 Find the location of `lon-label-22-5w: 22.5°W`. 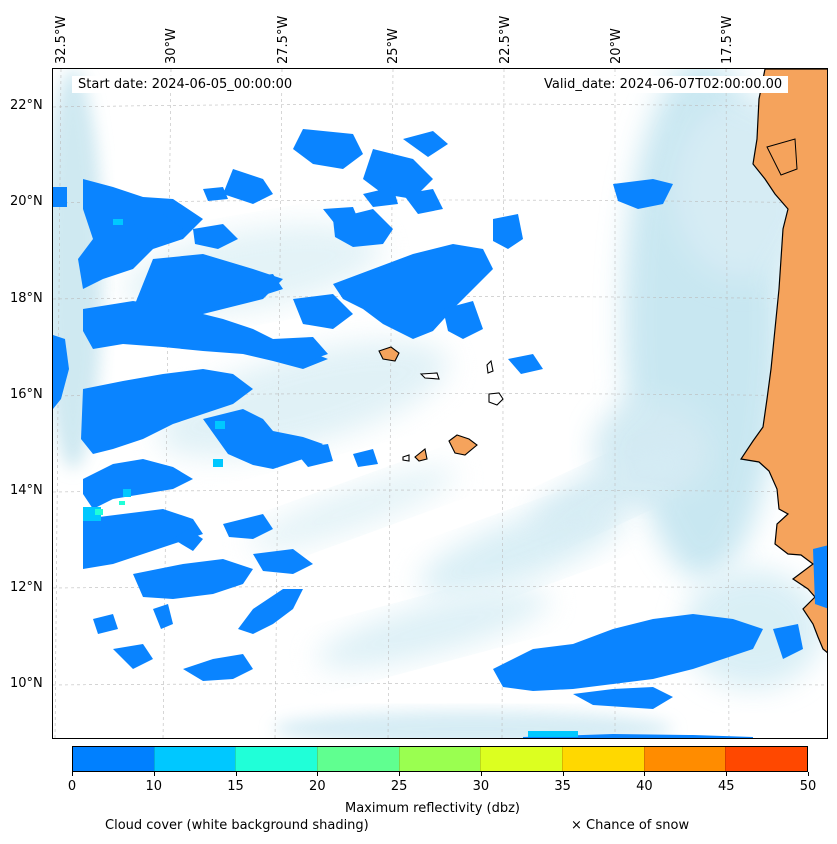

lon-label-22-5w: 22.5°W is located at coordinates (505, 39).